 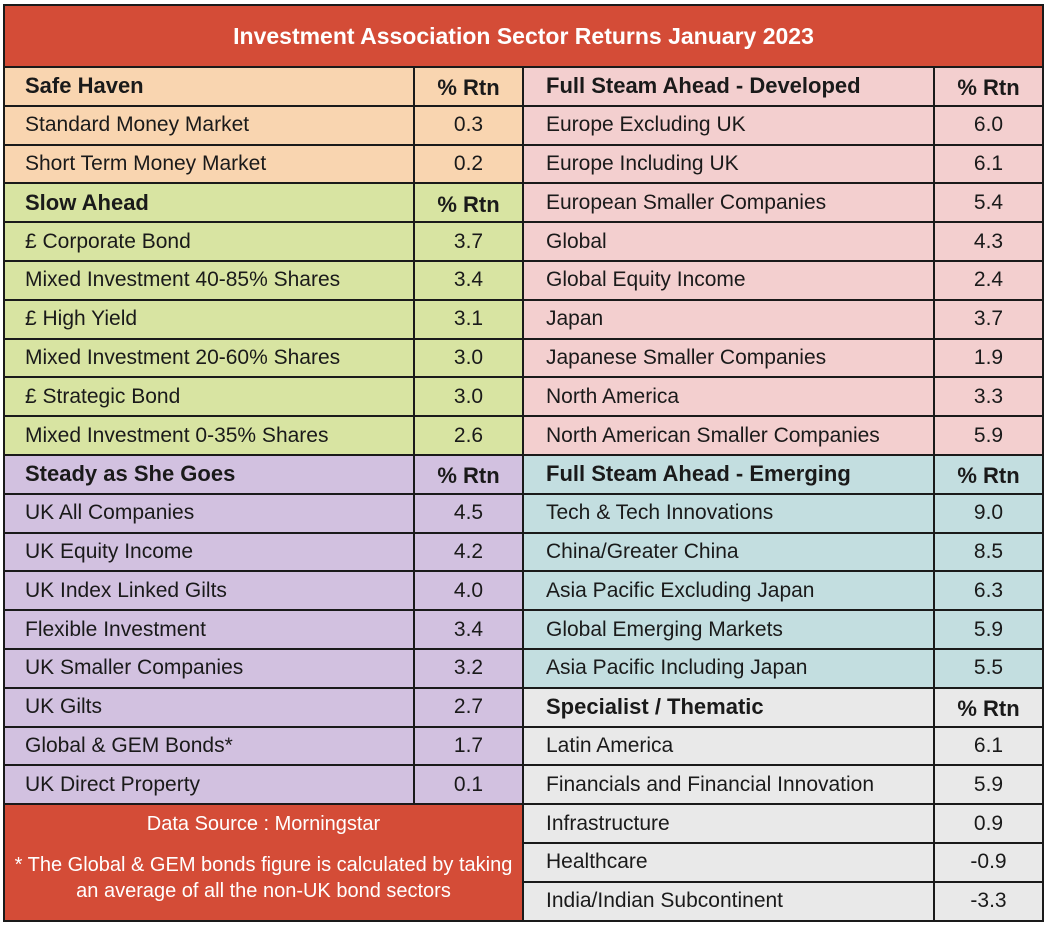 I want to click on section-heading: Safe Haven, so click(x=209, y=86).